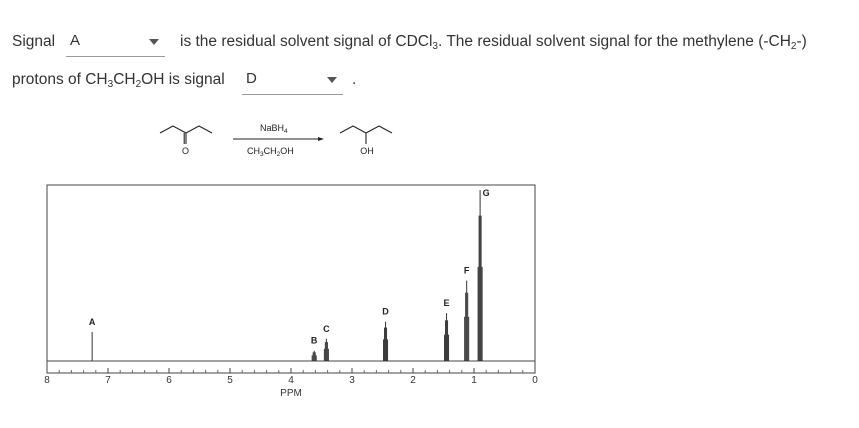 The height and width of the screenshot is (428, 859). What do you see at coordinates (230, 380) in the screenshot?
I see `x-tick-label: 5` at bounding box center [230, 380].